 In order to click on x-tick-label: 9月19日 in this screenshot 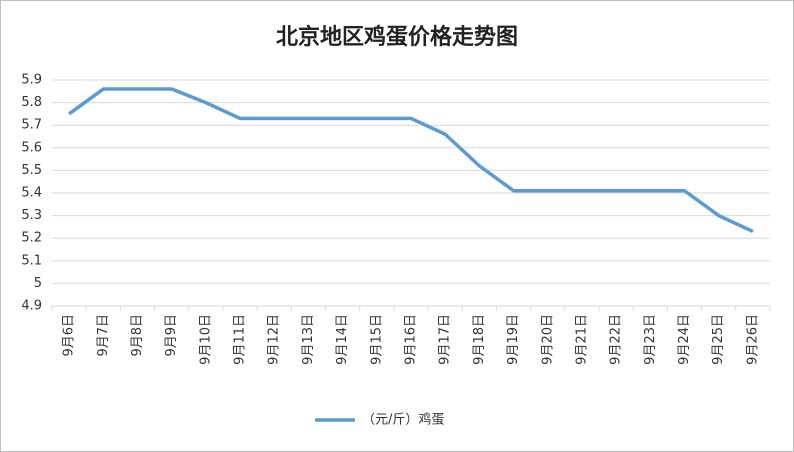, I will do `click(513, 339)`.